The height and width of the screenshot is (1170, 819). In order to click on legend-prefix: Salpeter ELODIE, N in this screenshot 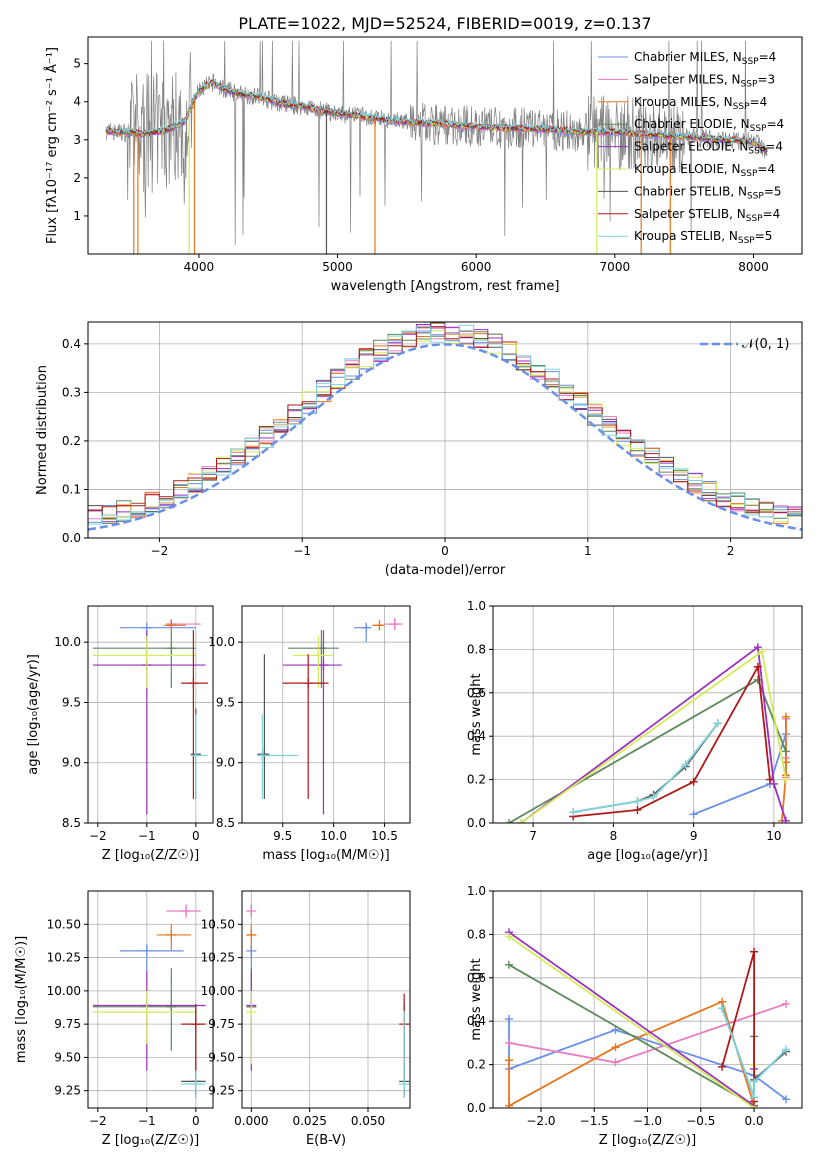, I will do `click(691, 147)`.